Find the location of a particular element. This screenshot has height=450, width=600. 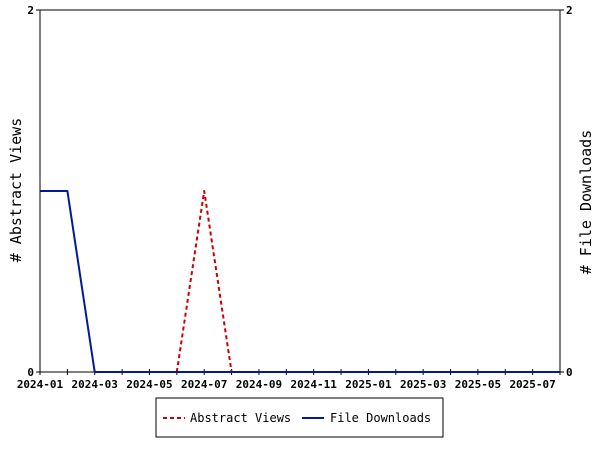

x-tick-label-2024-03: 2024-03 is located at coordinates (95, 384).